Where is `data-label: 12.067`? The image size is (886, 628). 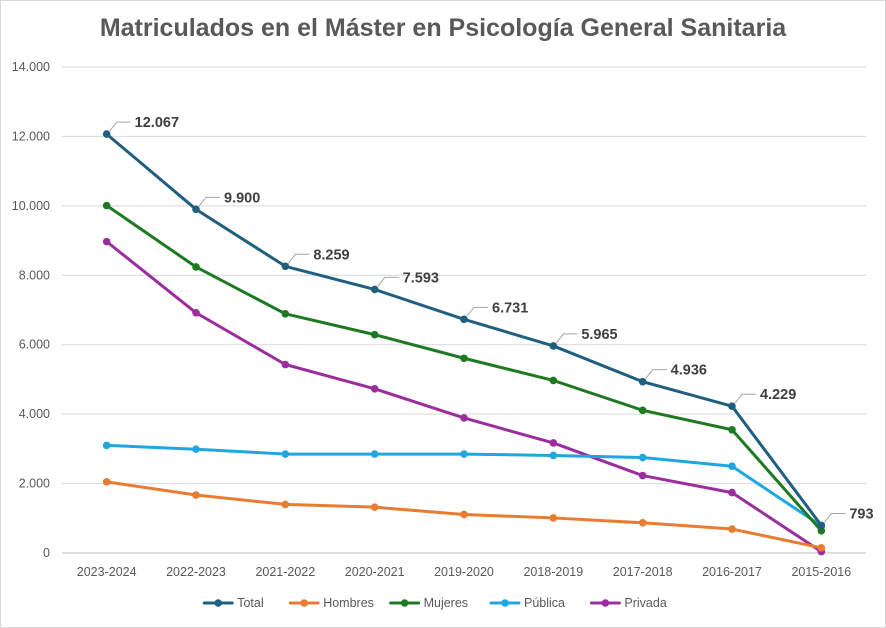 data-label: 12.067 is located at coordinates (157, 123).